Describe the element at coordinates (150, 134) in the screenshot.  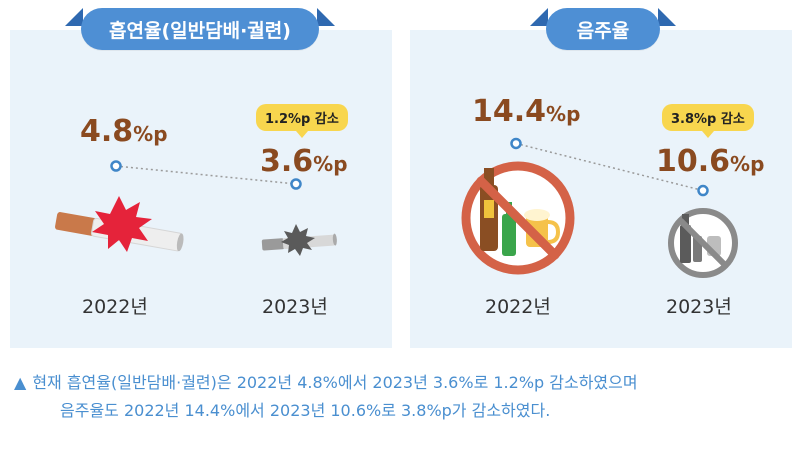
I see `smoking-value-2022-unit: %p` at that location.